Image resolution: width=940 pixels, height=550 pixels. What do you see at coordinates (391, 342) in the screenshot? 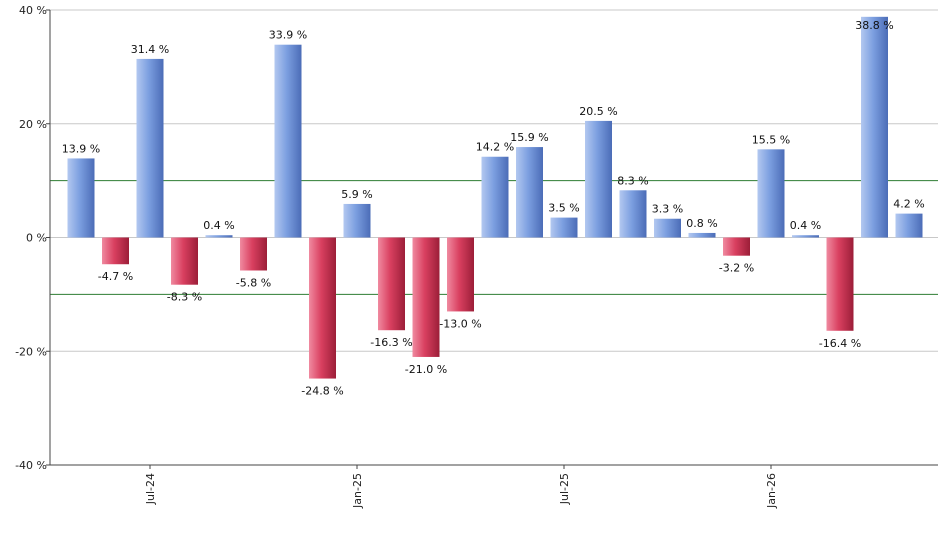
I see `data-label: -16.3 %` at bounding box center [391, 342].